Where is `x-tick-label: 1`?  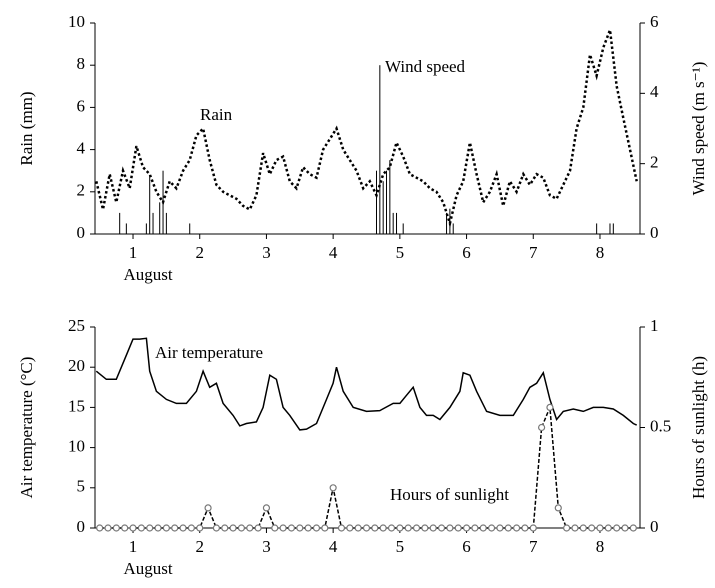
x-tick-label: 1 is located at coordinates (133, 546).